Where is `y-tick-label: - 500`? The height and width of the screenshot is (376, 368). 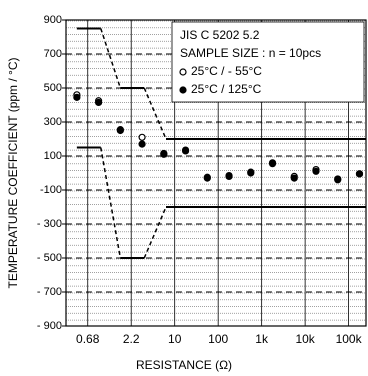
y-tick-label: - 500 is located at coordinates (49, 258).